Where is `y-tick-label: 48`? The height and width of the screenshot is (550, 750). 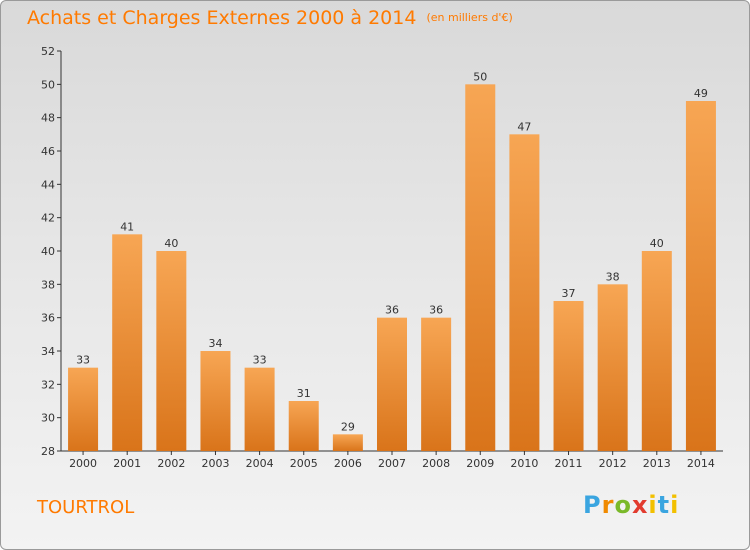
y-tick-label: 48 is located at coordinates (48, 118).